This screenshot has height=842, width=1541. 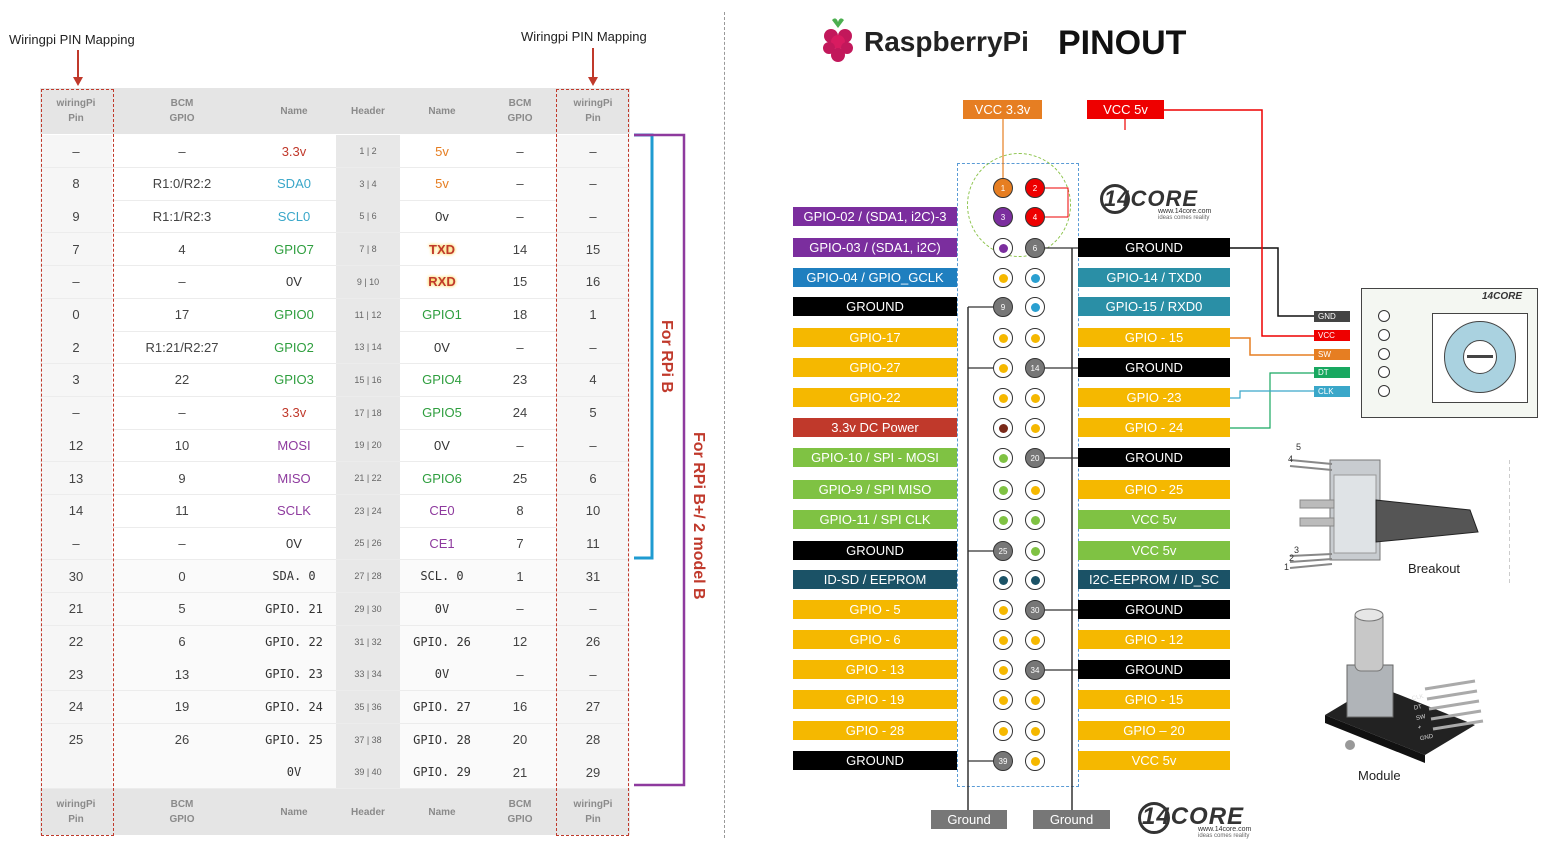 I want to click on gpio-pin-left: 1, so click(x=1003, y=188).